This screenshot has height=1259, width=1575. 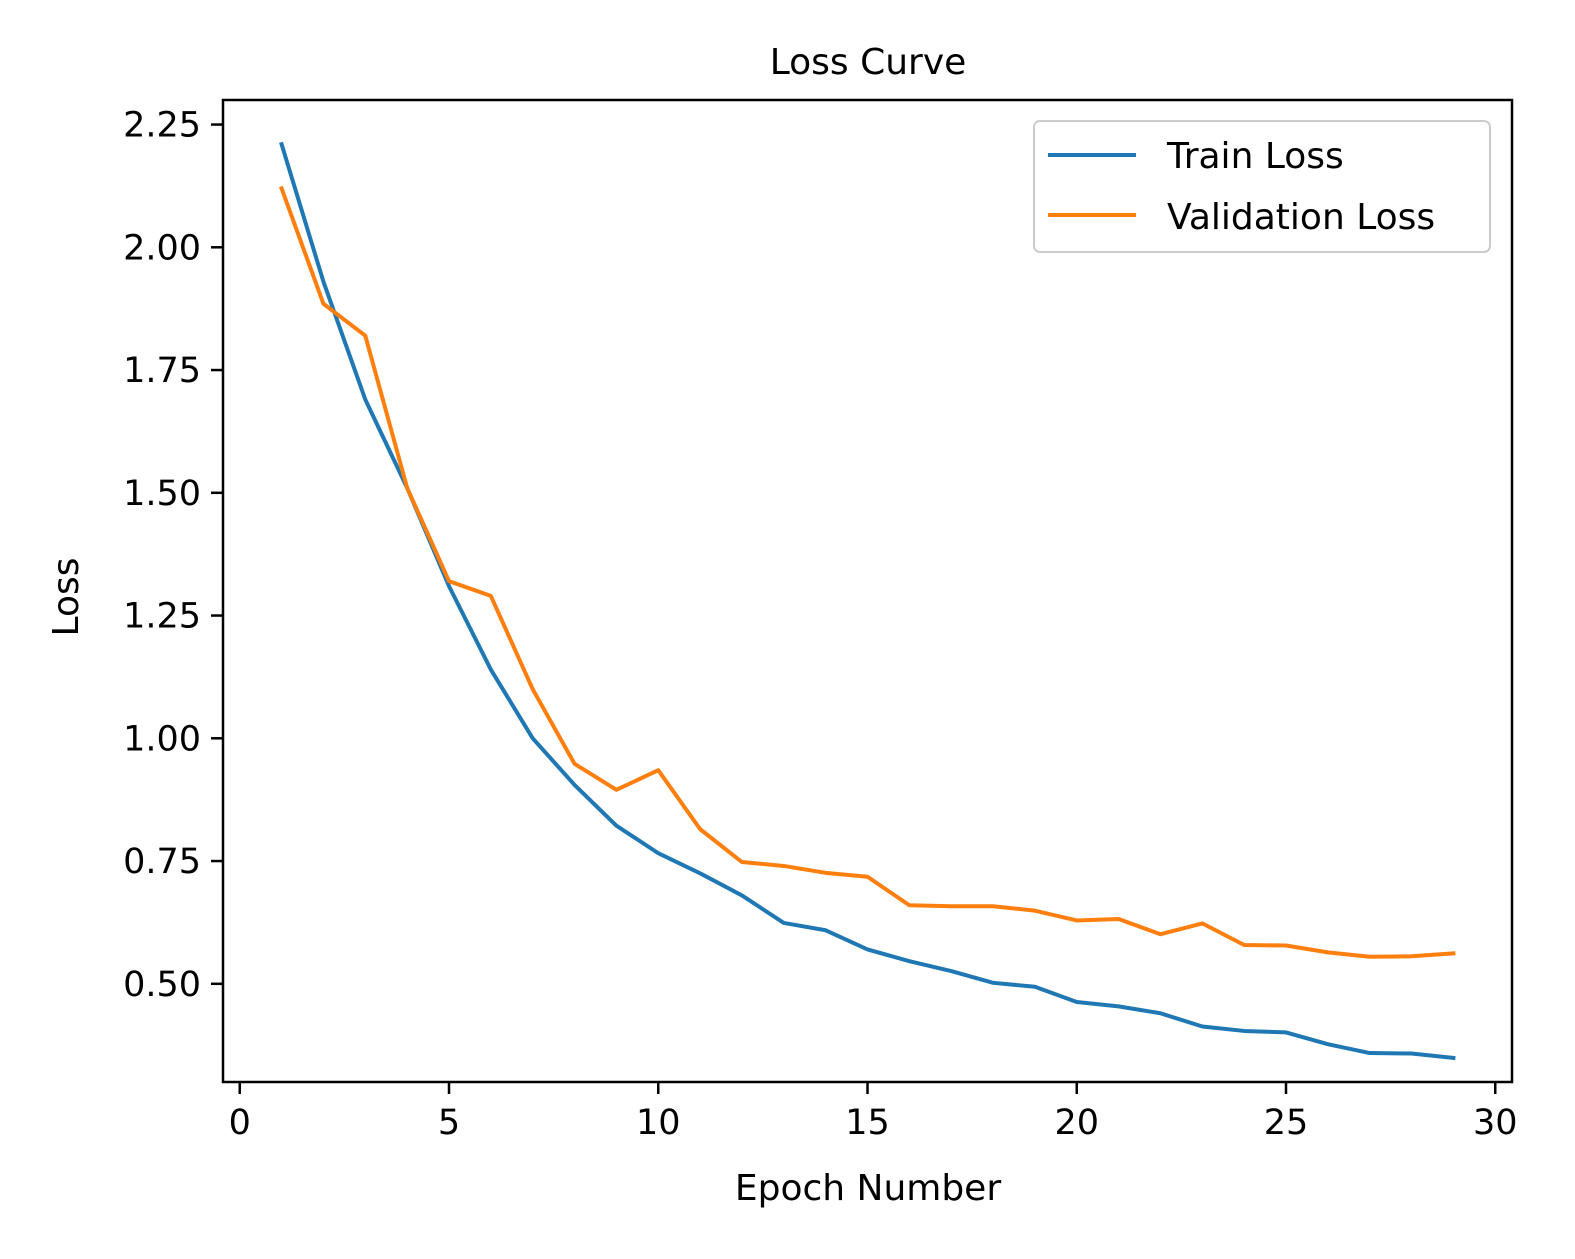 What do you see at coordinates (162, 617) in the screenshot?
I see `y-tick-label: 1.25` at bounding box center [162, 617].